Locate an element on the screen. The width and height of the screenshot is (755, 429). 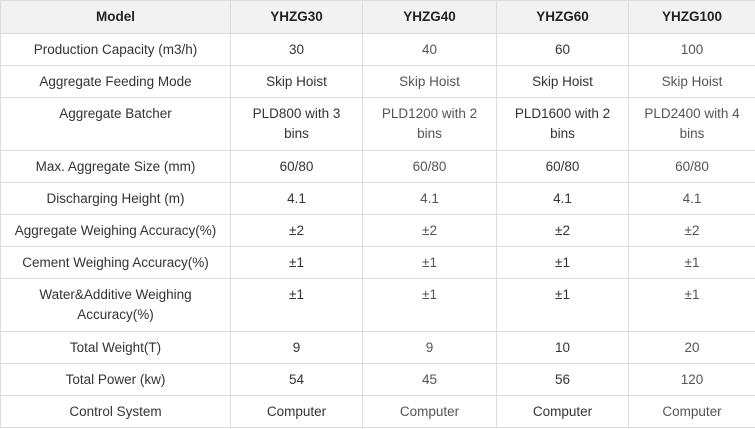
table-row: Discharging Height (m) 4.1 4.1 4.1 4.1 is located at coordinates (377, 198).